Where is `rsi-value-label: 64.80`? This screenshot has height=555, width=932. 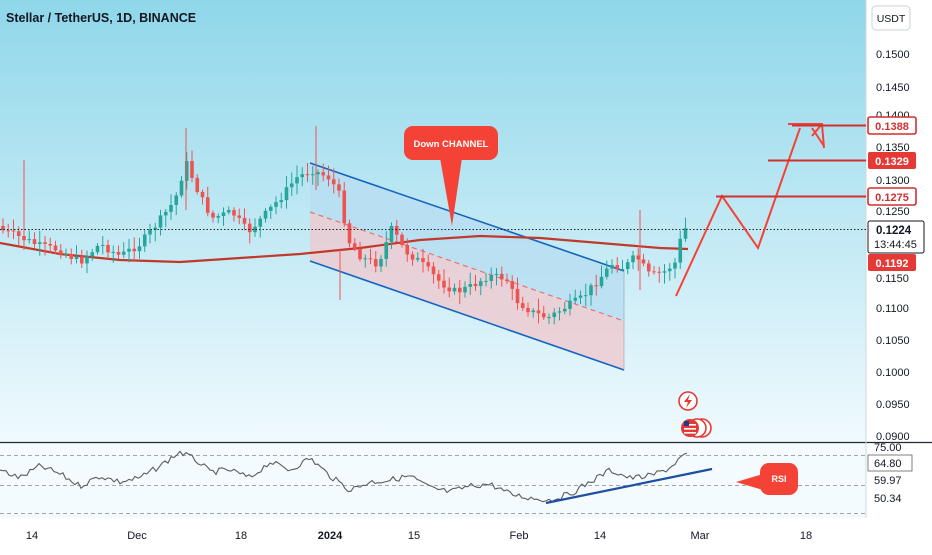
rsi-value-label: 64.80 is located at coordinates (888, 464).